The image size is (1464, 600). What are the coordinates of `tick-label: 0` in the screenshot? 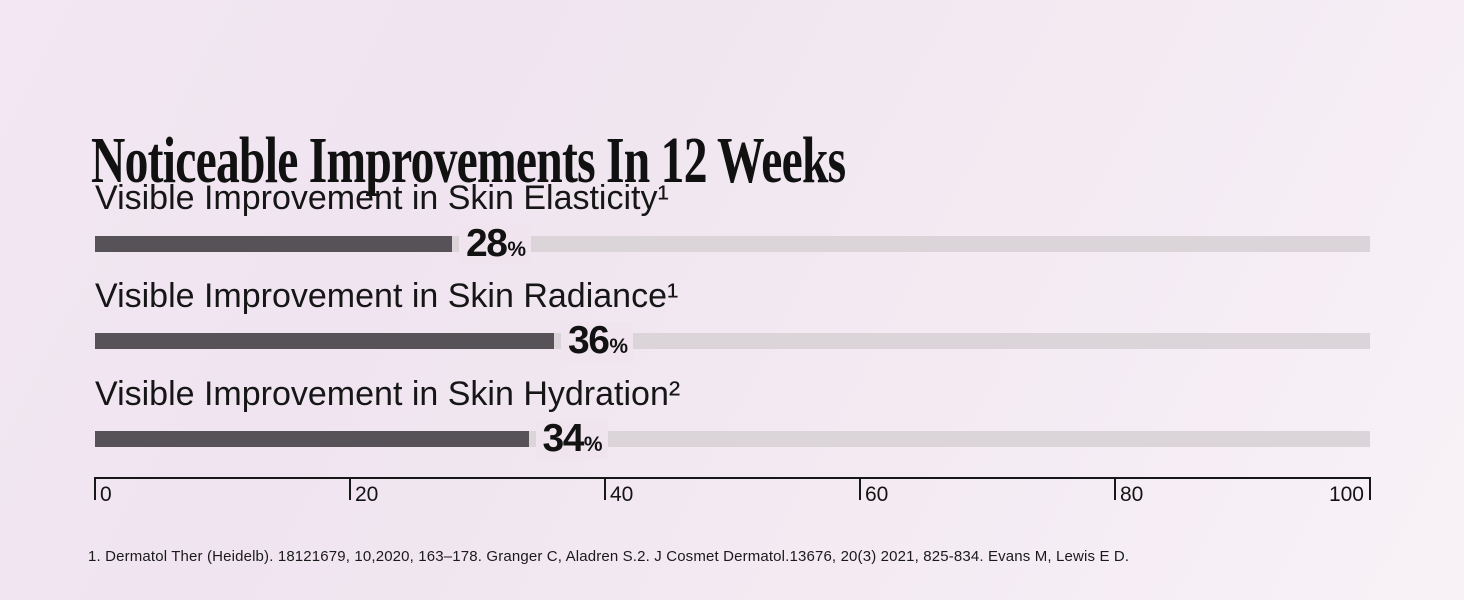 It's located at (106, 494).